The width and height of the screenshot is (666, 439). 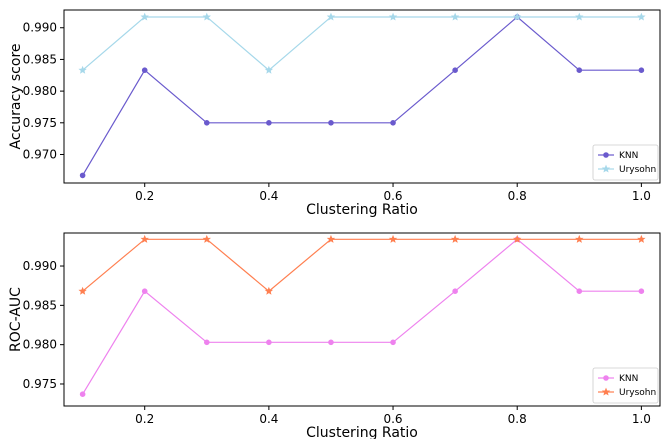 I want to click on y-axis-label: Accuracy score, so click(x=16, y=97).